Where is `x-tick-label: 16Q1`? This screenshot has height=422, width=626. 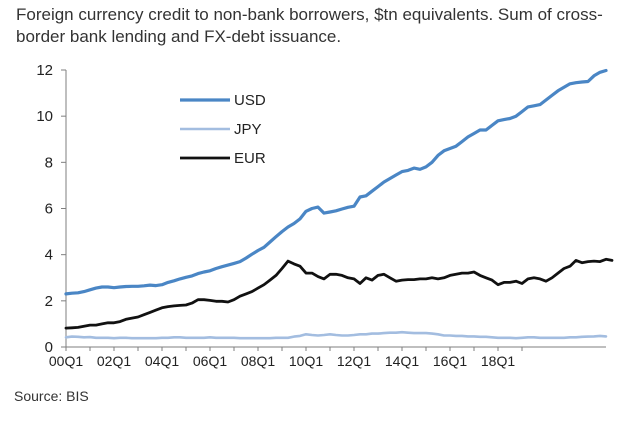 x-tick-label: 16Q1 is located at coordinates (450, 361).